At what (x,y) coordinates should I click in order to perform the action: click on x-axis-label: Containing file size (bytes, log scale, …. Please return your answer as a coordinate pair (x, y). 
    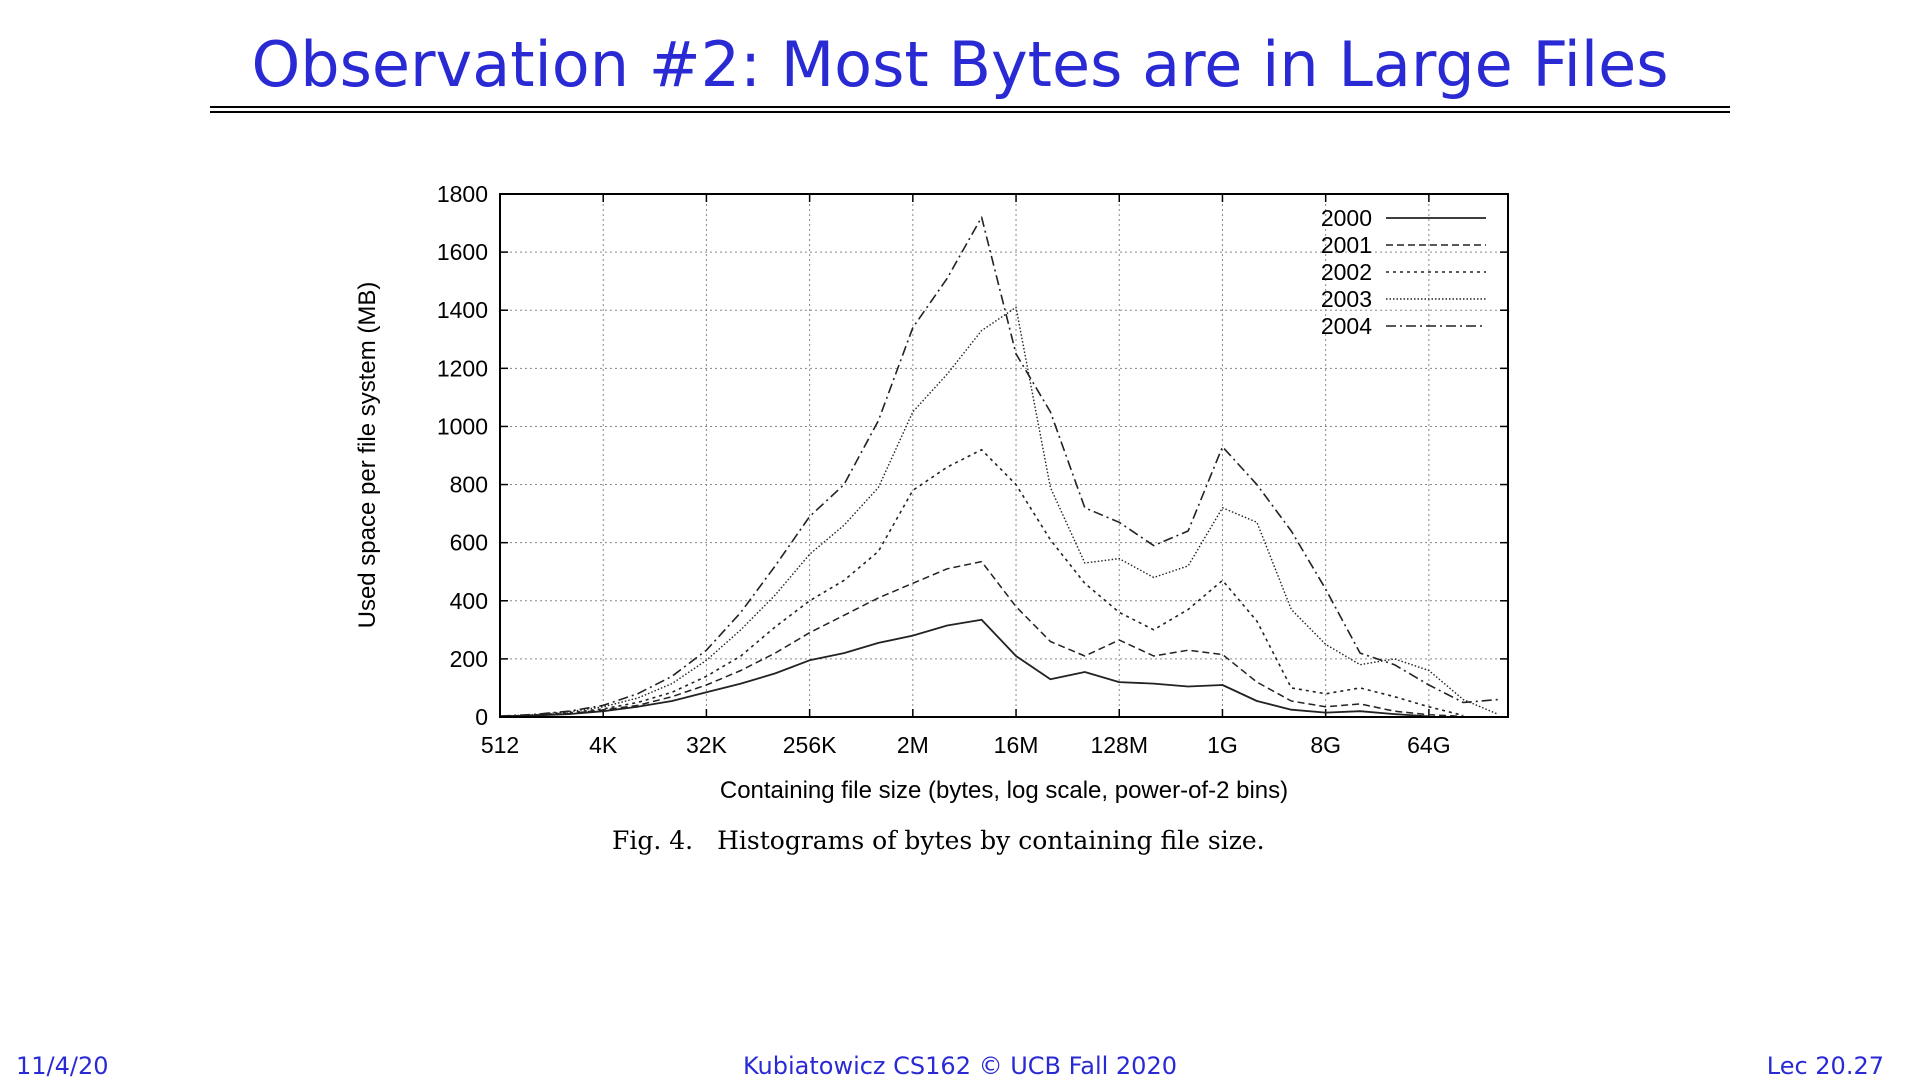
    Looking at the image, I should click on (1004, 790).